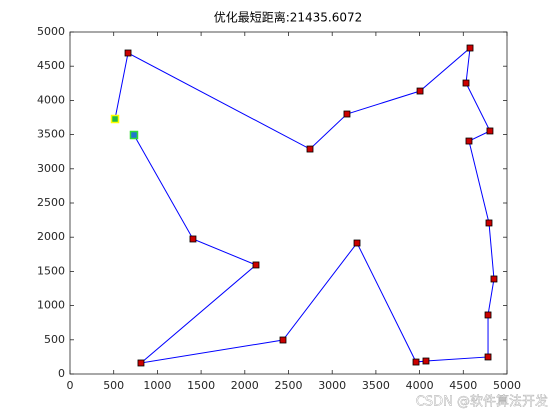 Image resolution: width=560 pixels, height=420 pixels. I want to click on y-tick-label: 1500, so click(51, 270).